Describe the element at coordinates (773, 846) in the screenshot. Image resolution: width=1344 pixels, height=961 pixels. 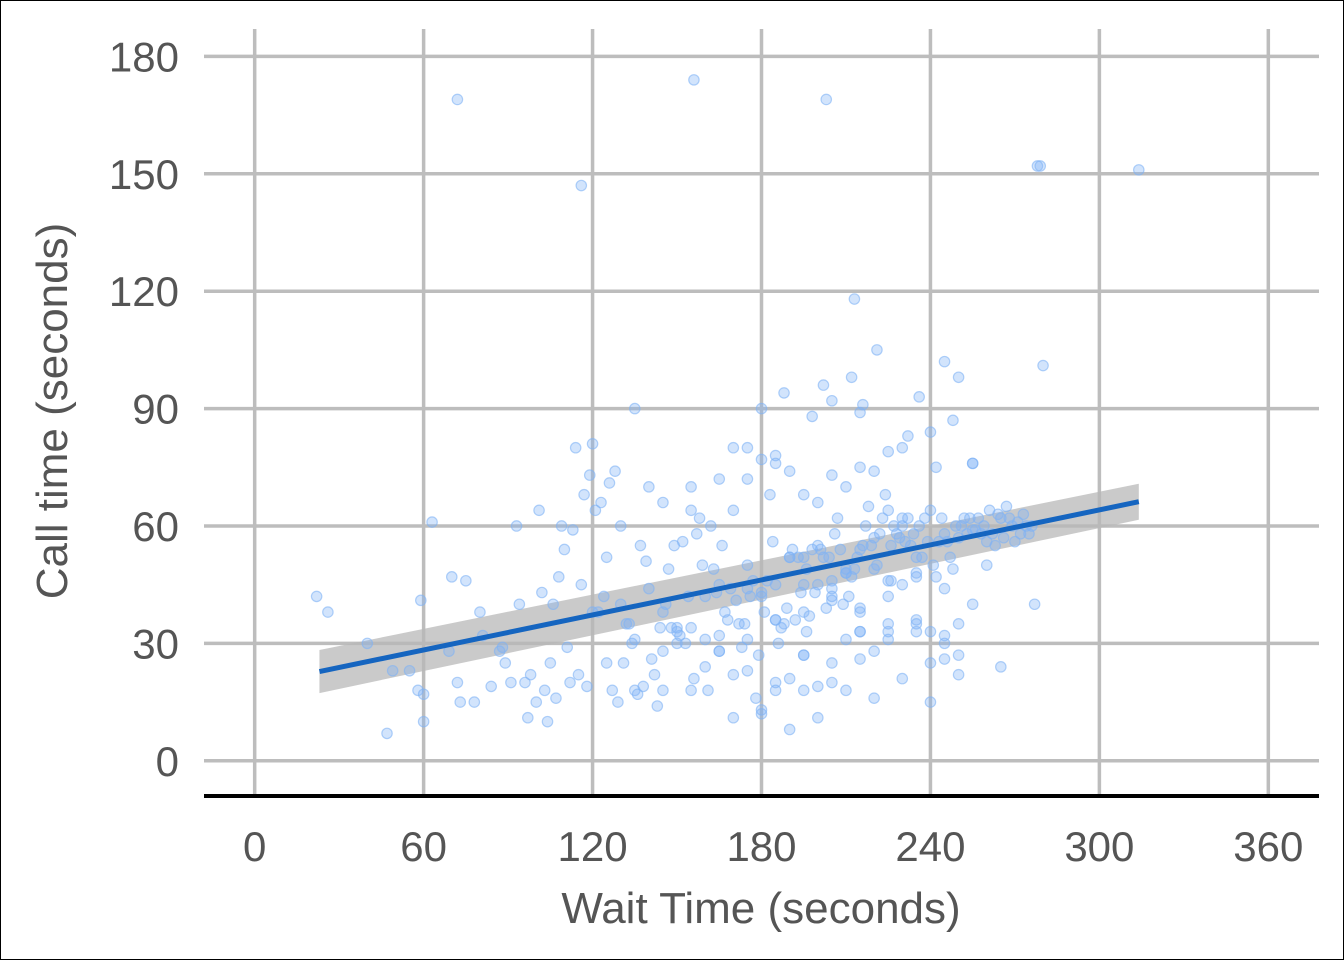
I see `x-tick-labels: 0 60 120 180 240 300 360` at that location.